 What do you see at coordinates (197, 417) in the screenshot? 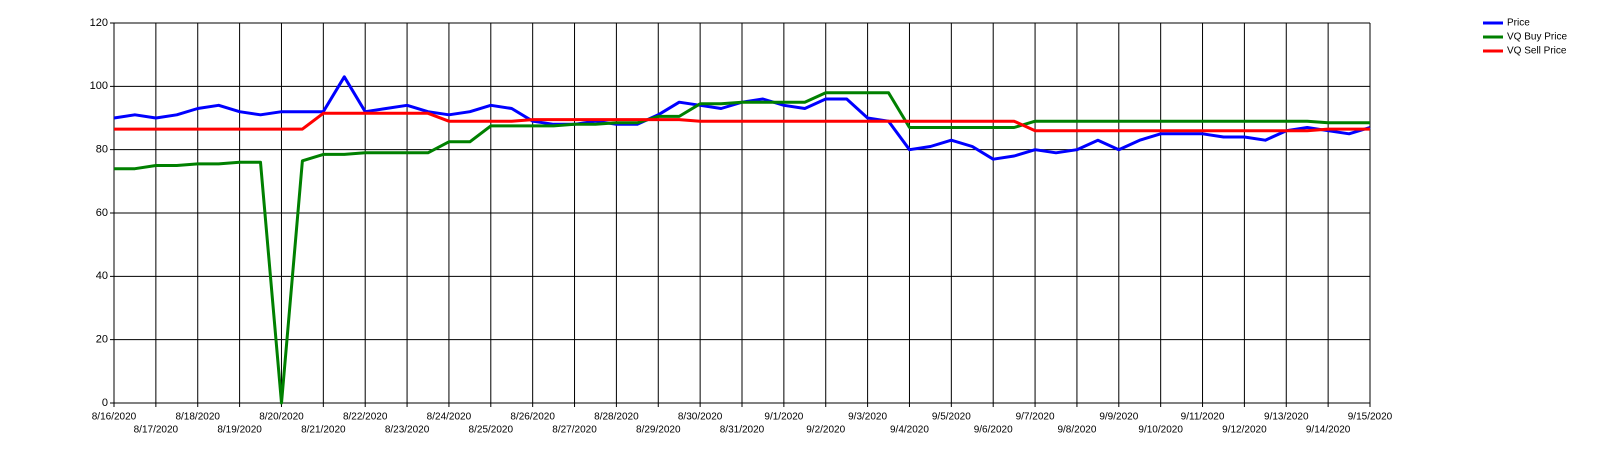
I see `x-tick-label: 8/18/2020` at bounding box center [197, 417].